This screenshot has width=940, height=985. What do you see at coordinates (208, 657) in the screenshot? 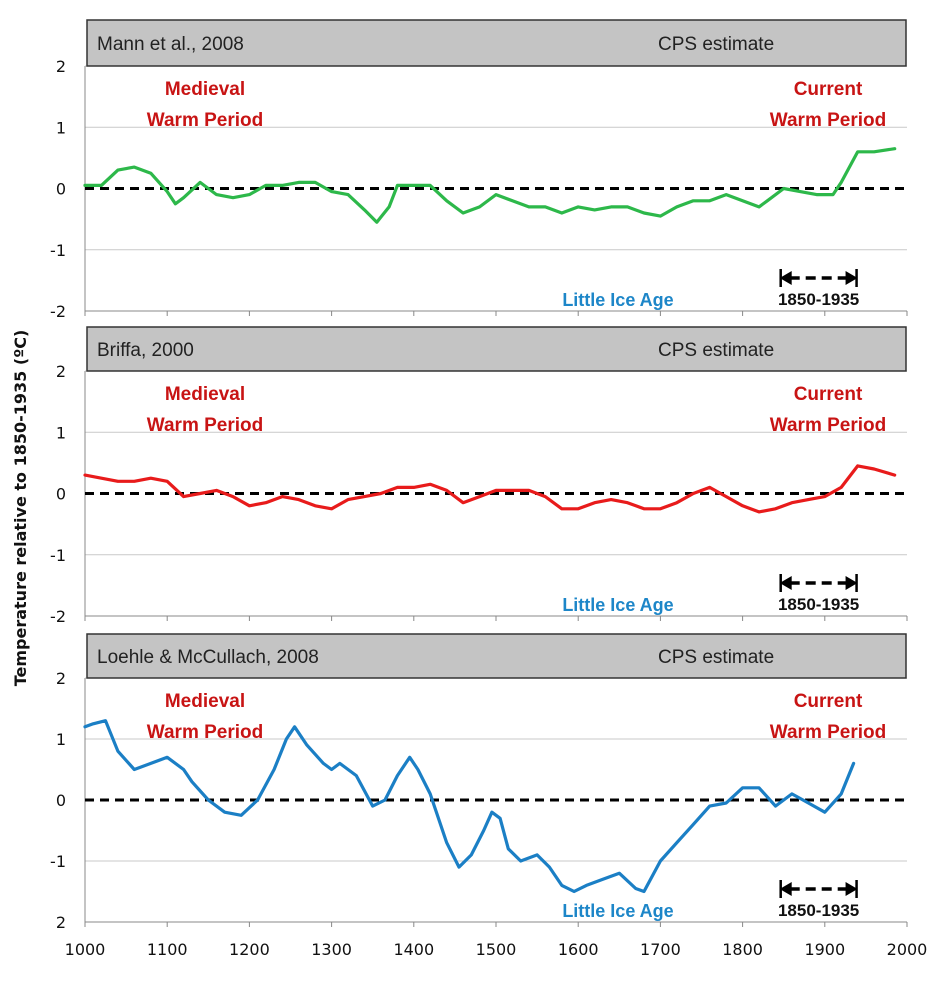
I see `panel-title: Loehle & McCullach, 2008` at bounding box center [208, 657].